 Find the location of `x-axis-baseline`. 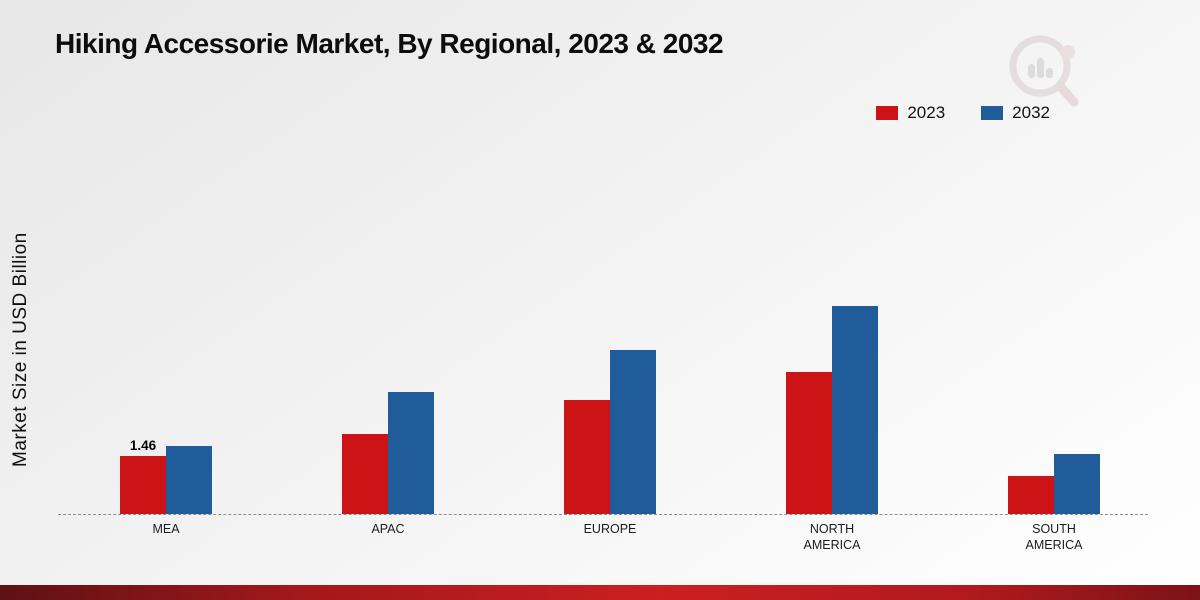

x-axis-baseline is located at coordinates (603, 514).